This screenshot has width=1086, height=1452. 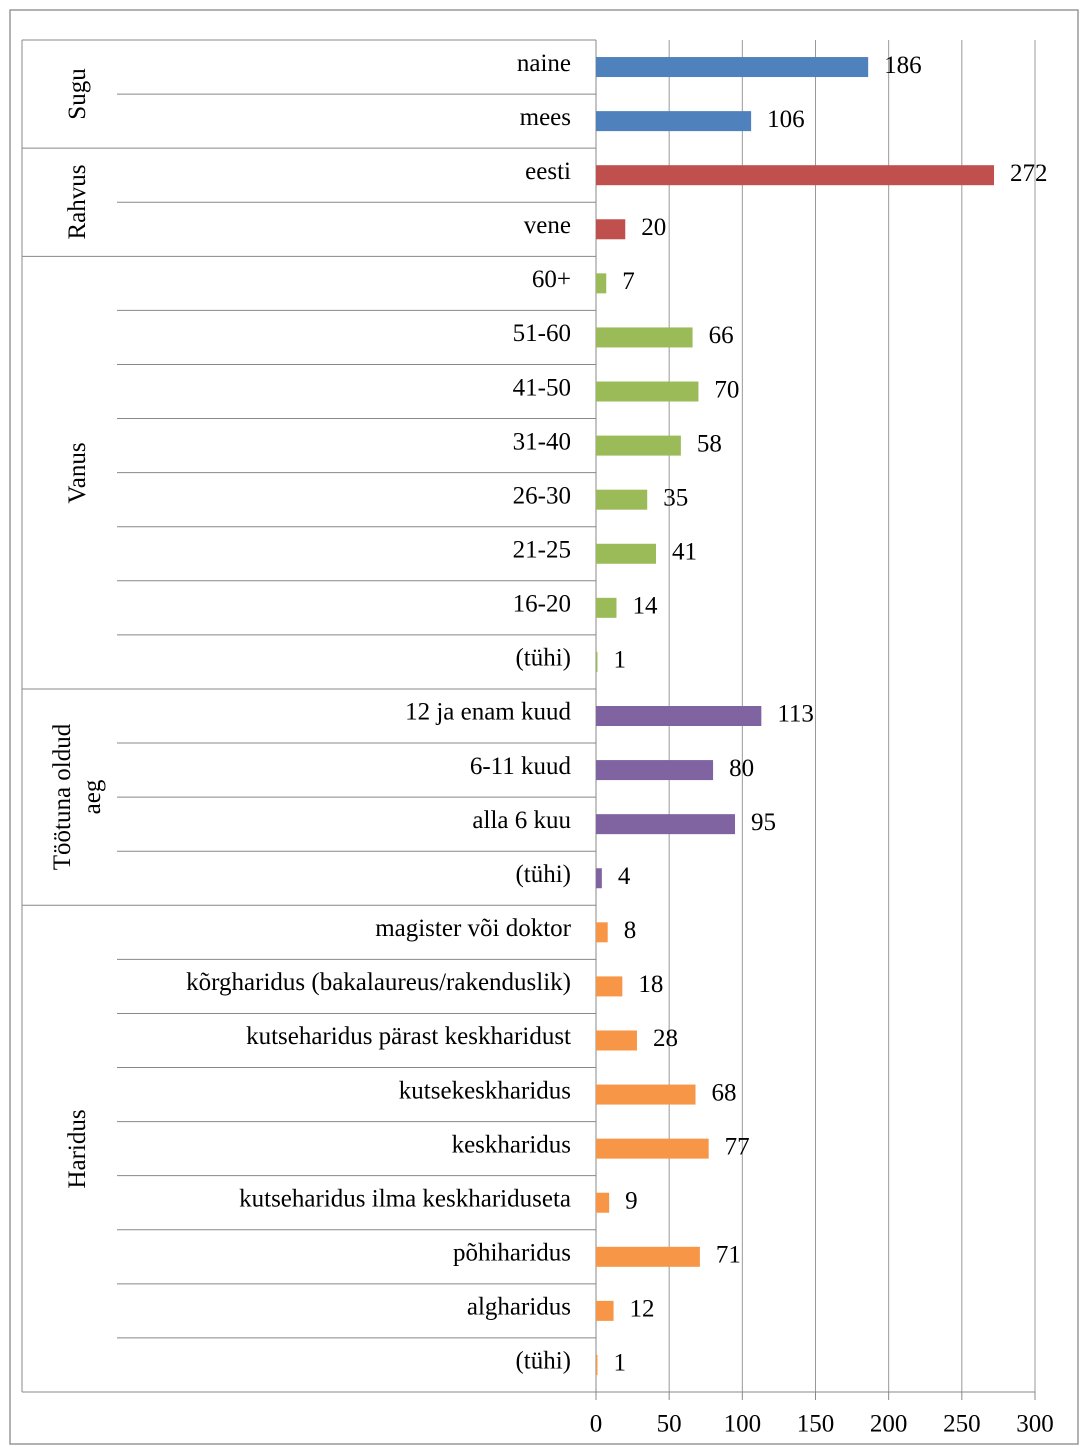 What do you see at coordinates (77, 797) in the screenshot?
I see `group-label: Töötuna oldud aeg` at bounding box center [77, 797].